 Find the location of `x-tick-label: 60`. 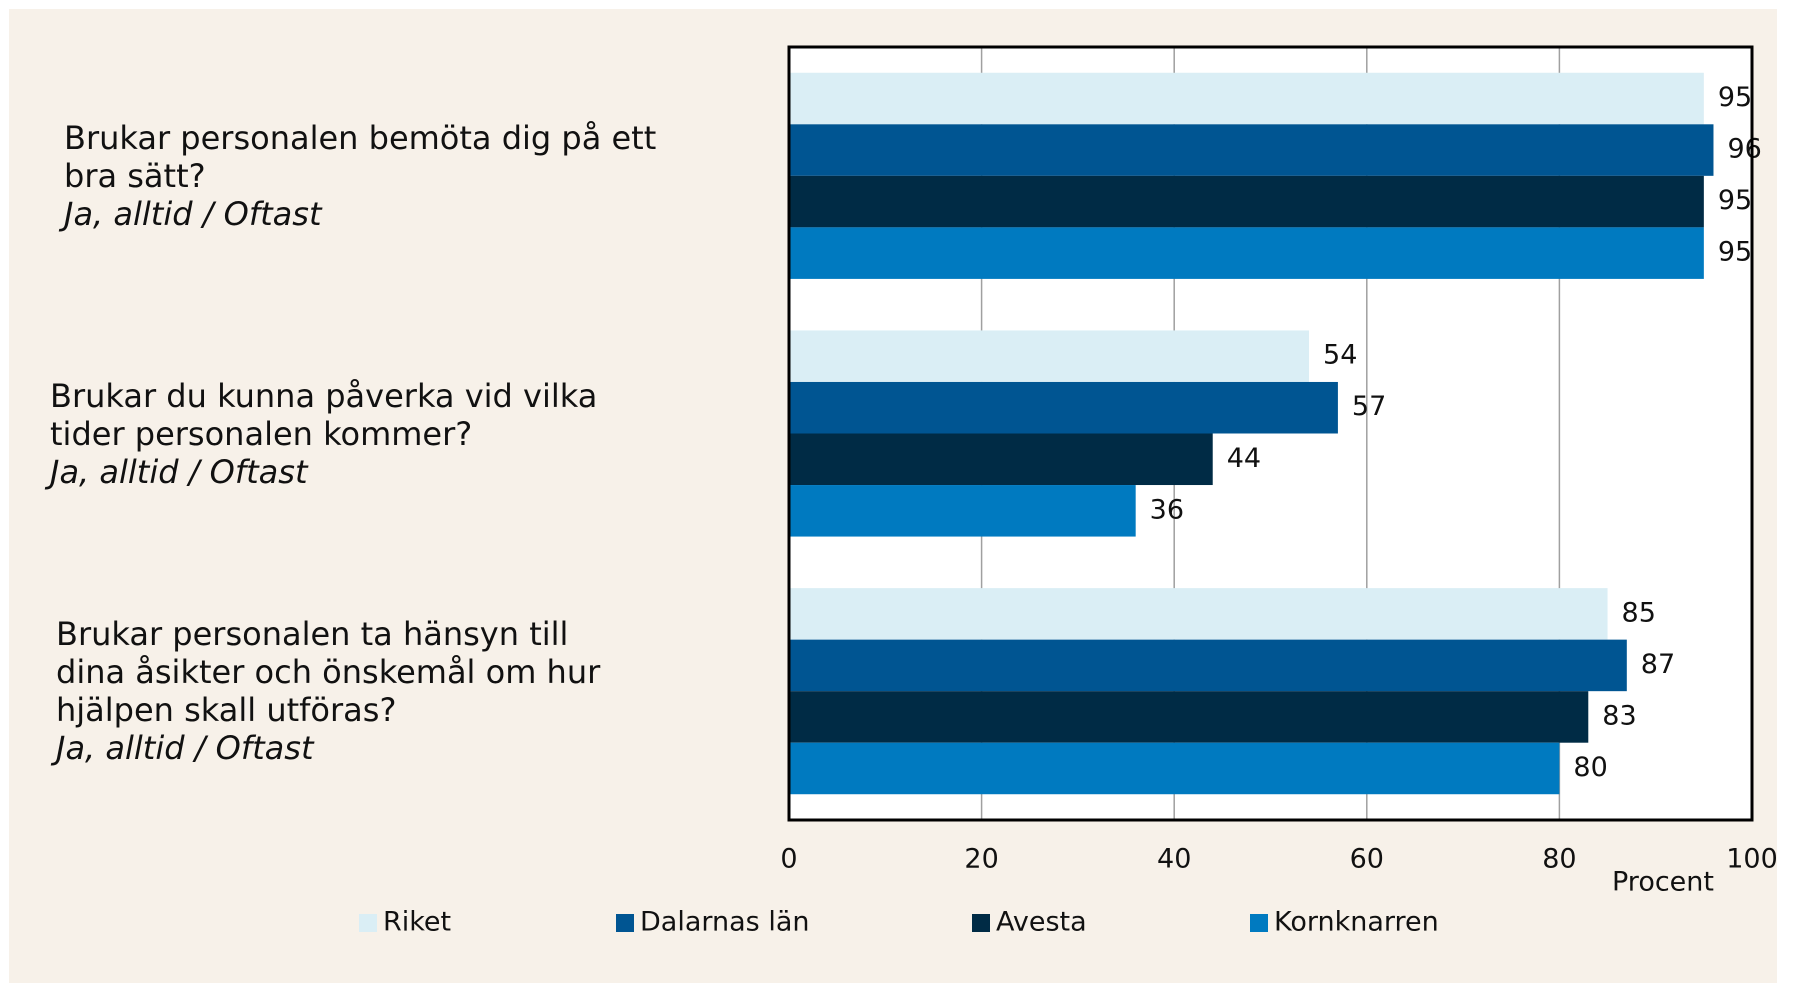

x-tick-label: 60 is located at coordinates (1367, 859).